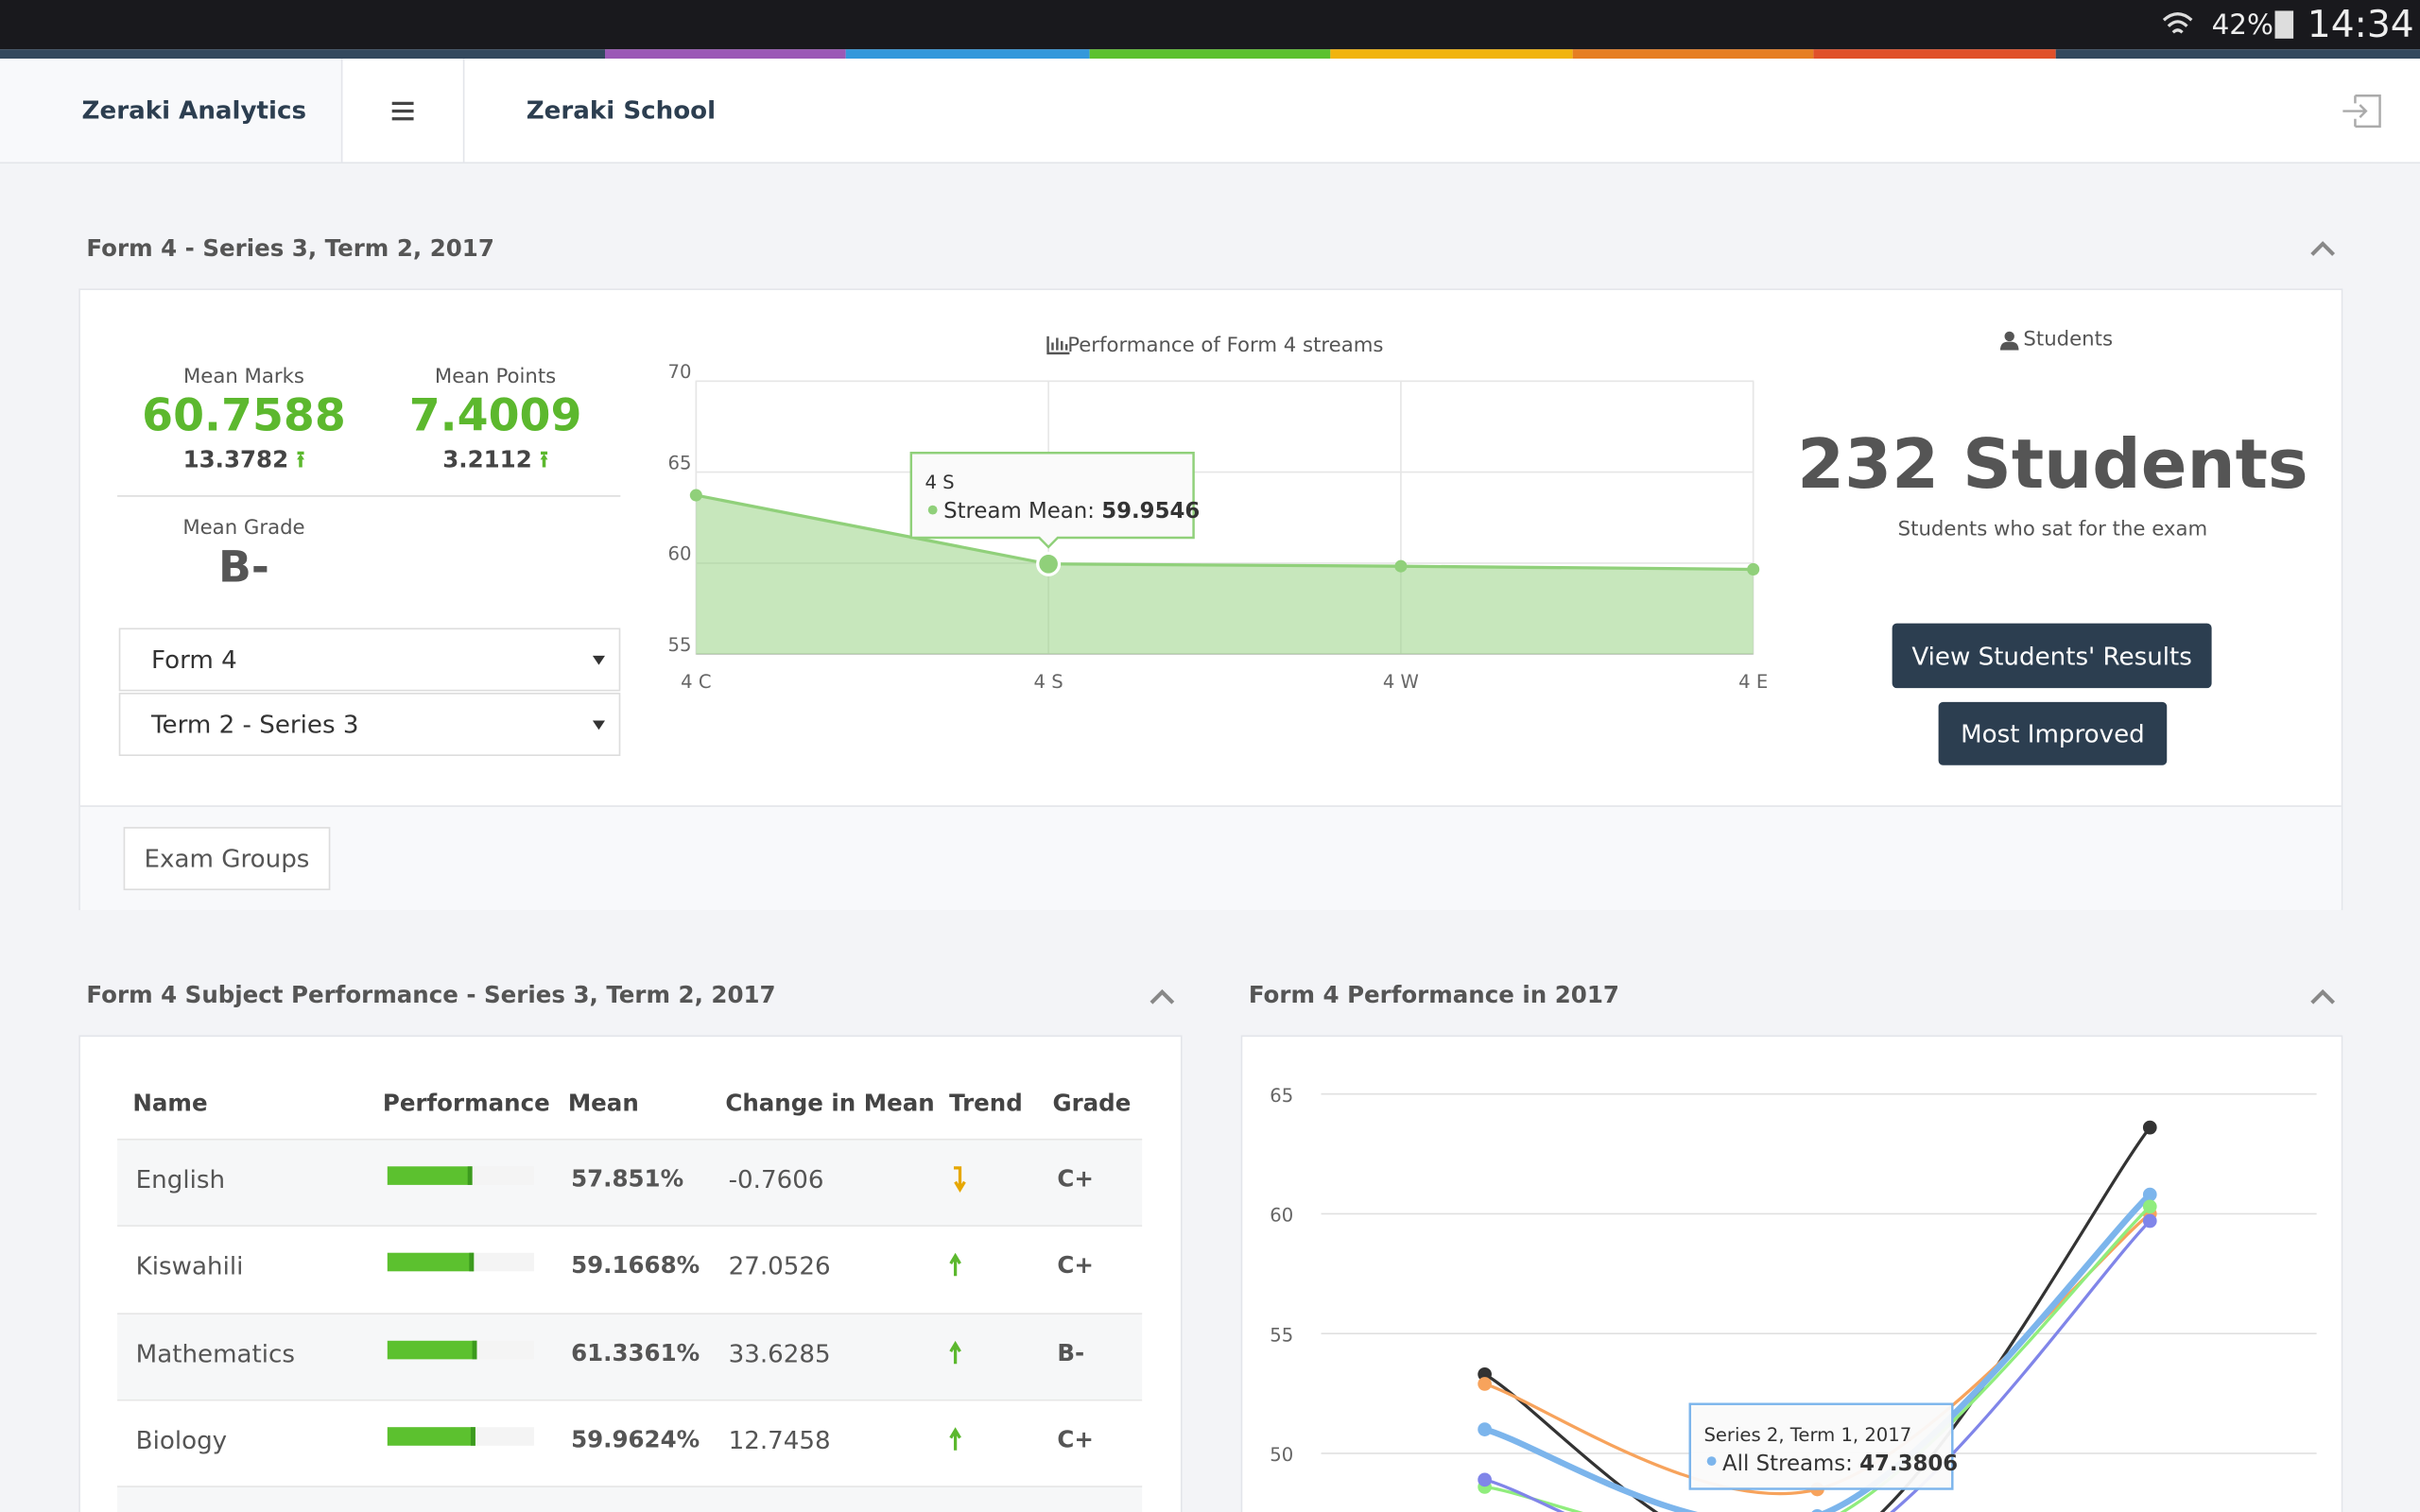  I want to click on y-tick-label: 50, so click(1281, 1455).